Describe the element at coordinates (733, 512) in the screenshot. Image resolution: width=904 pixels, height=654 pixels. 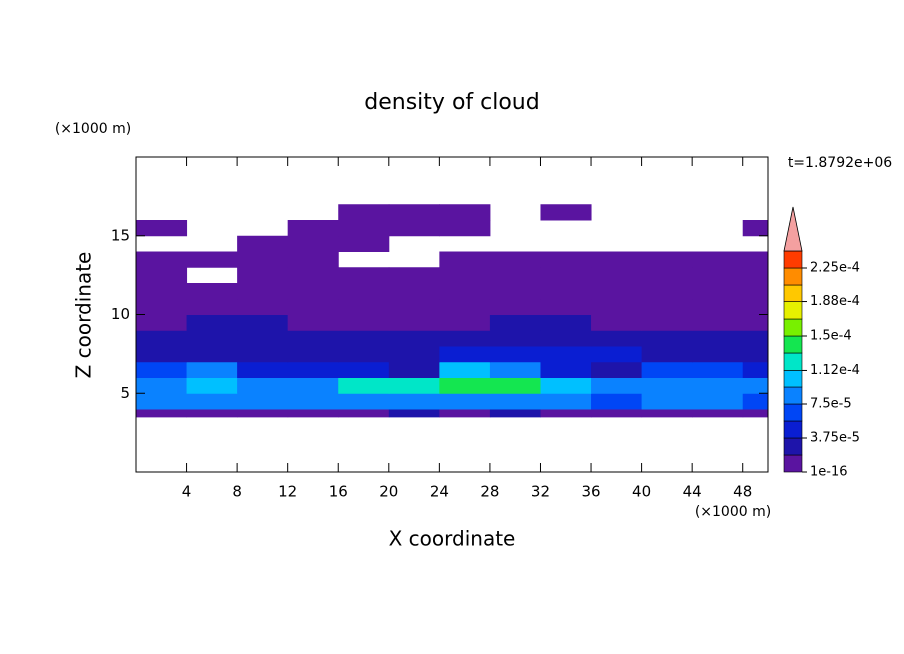
I see `x-unit: (×1000 m)` at that location.